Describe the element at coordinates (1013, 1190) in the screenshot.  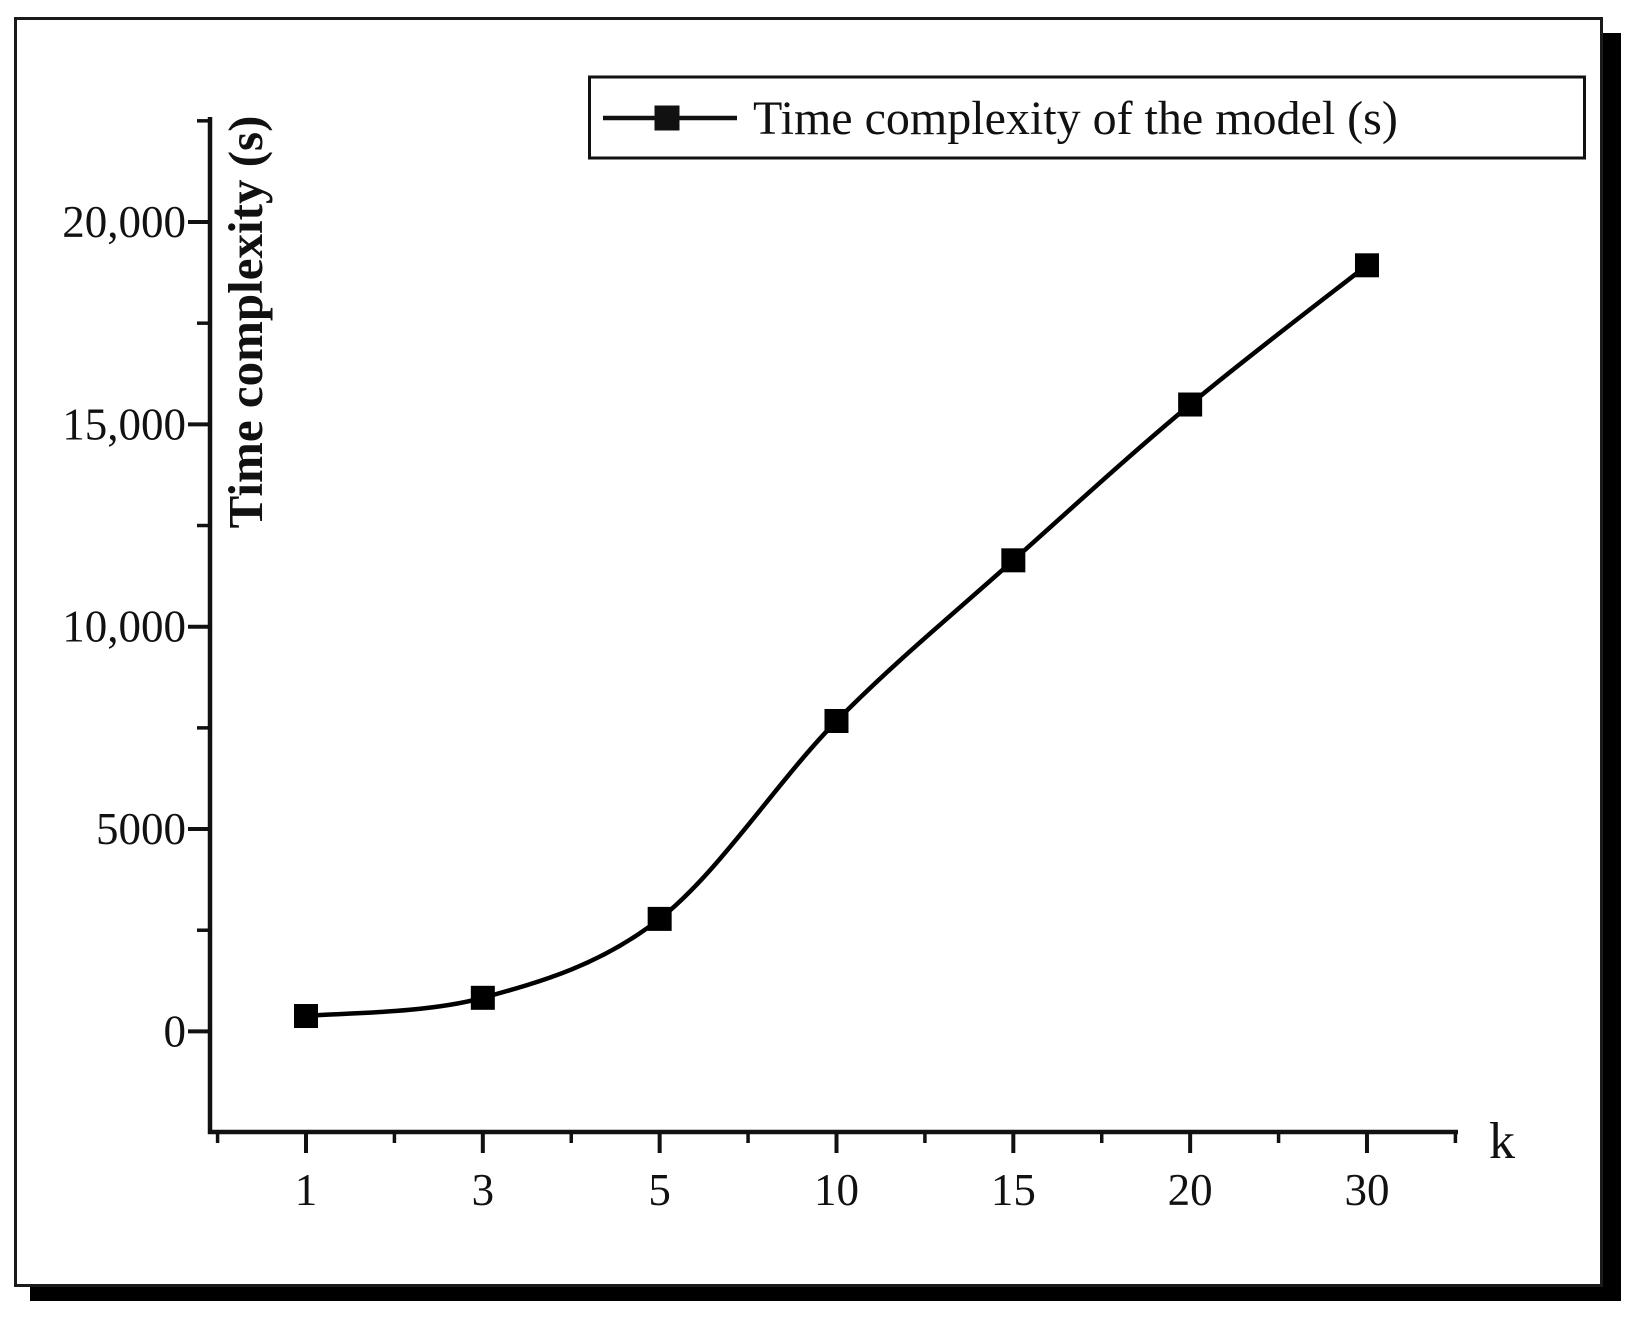
I see `x-tick-label: 15` at that location.